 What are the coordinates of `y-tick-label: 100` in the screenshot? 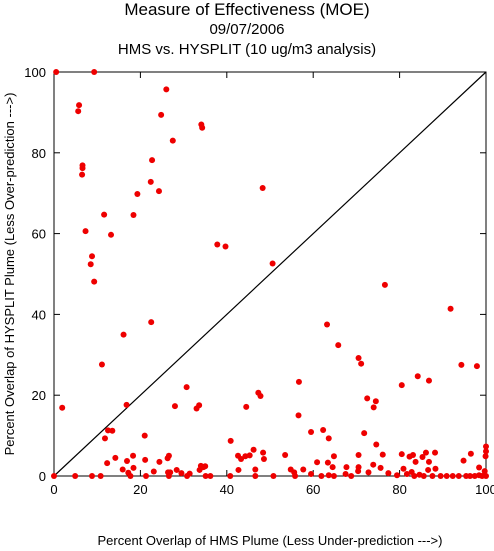 It's located at (35, 72).